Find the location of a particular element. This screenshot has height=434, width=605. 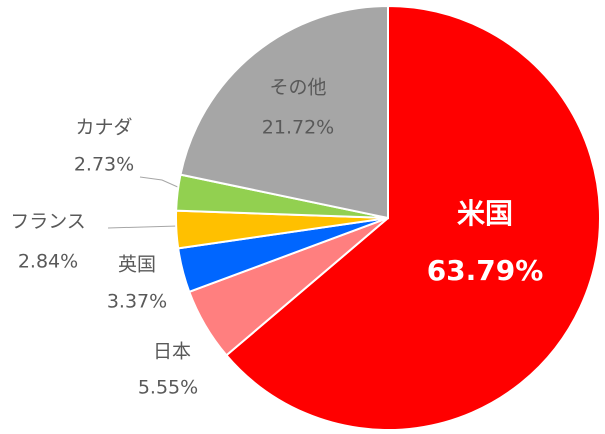

value-label: 63.79% is located at coordinates (485, 270).